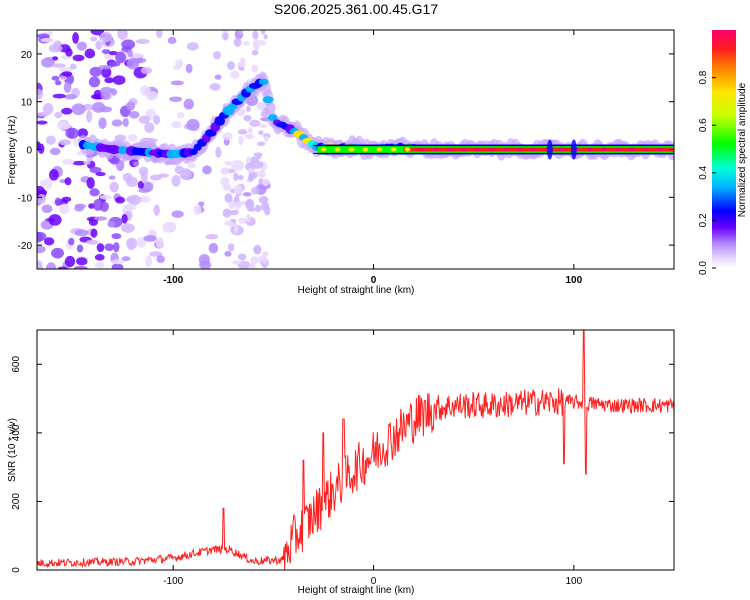 The width and height of the screenshot is (750, 600). I want to click on spectrogram-xtick-label: 100, so click(573, 280).